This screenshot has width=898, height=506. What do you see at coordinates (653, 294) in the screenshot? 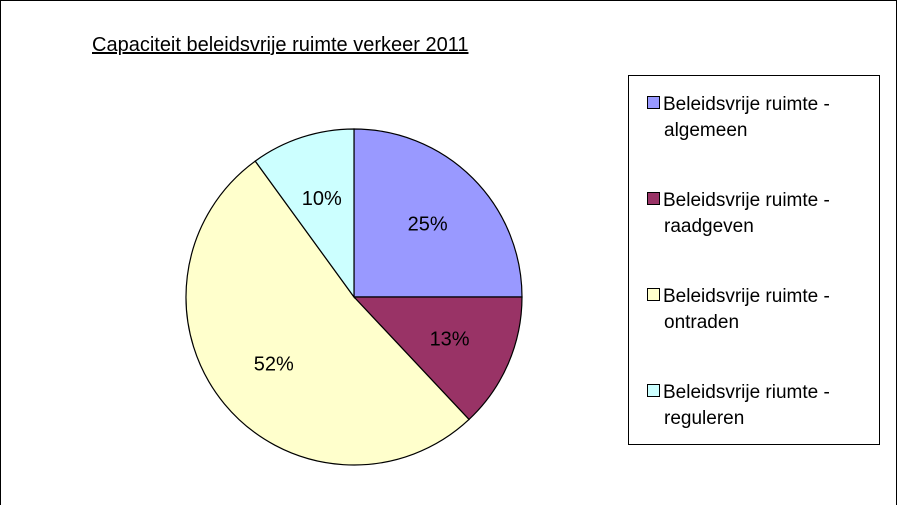
I see `legend-swatch-ontraden` at bounding box center [653, 294].